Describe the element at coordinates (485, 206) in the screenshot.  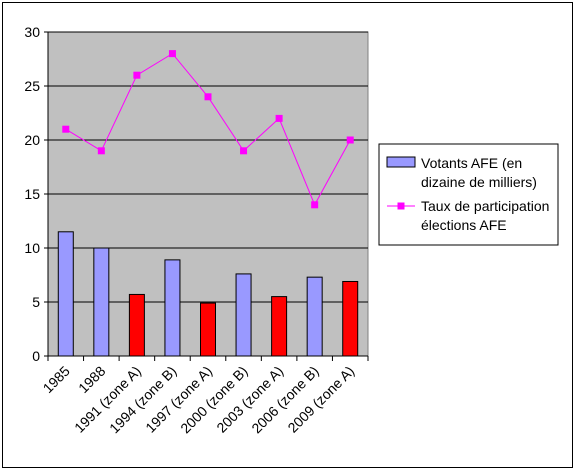
I see `legend-label: Taux de participation` at that location.